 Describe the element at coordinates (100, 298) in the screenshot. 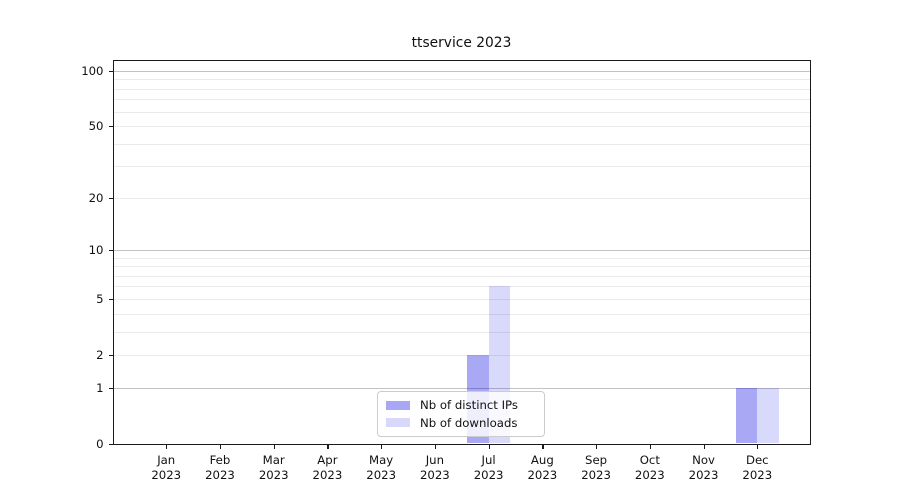

I see `y-tick-label-5: 5` at that location.